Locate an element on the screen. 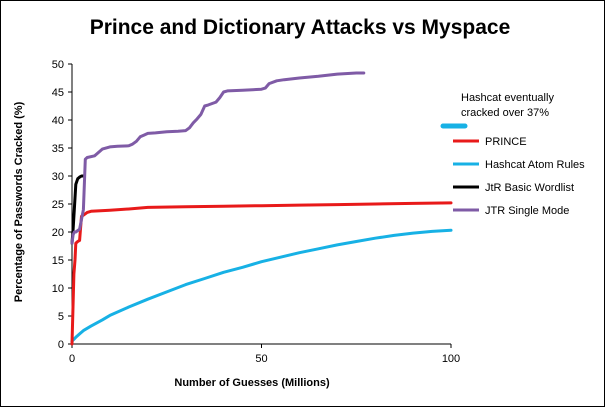  x-axis-title: Number of Guesses (Millions) is located at coordinates (252, 383).